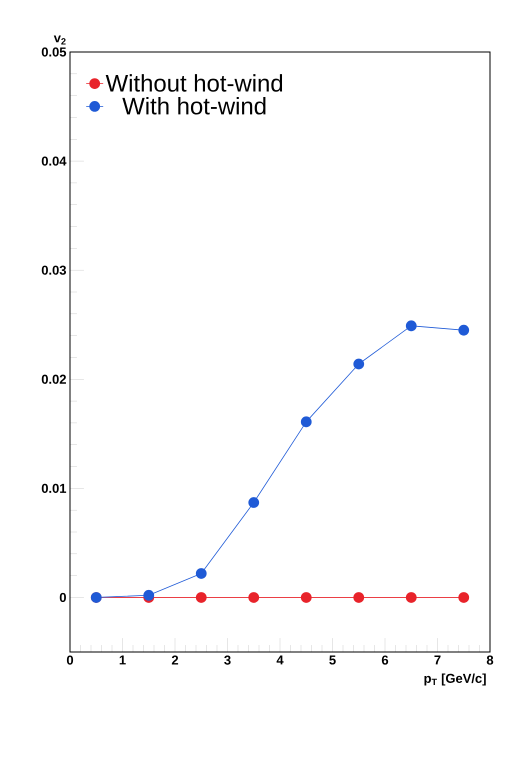 Image resolution: width=516 pixels, height=762 pixels. Describe the element at coordinates (490, 660) in the screenshot. I see `x-tick-label: 8` at that location.